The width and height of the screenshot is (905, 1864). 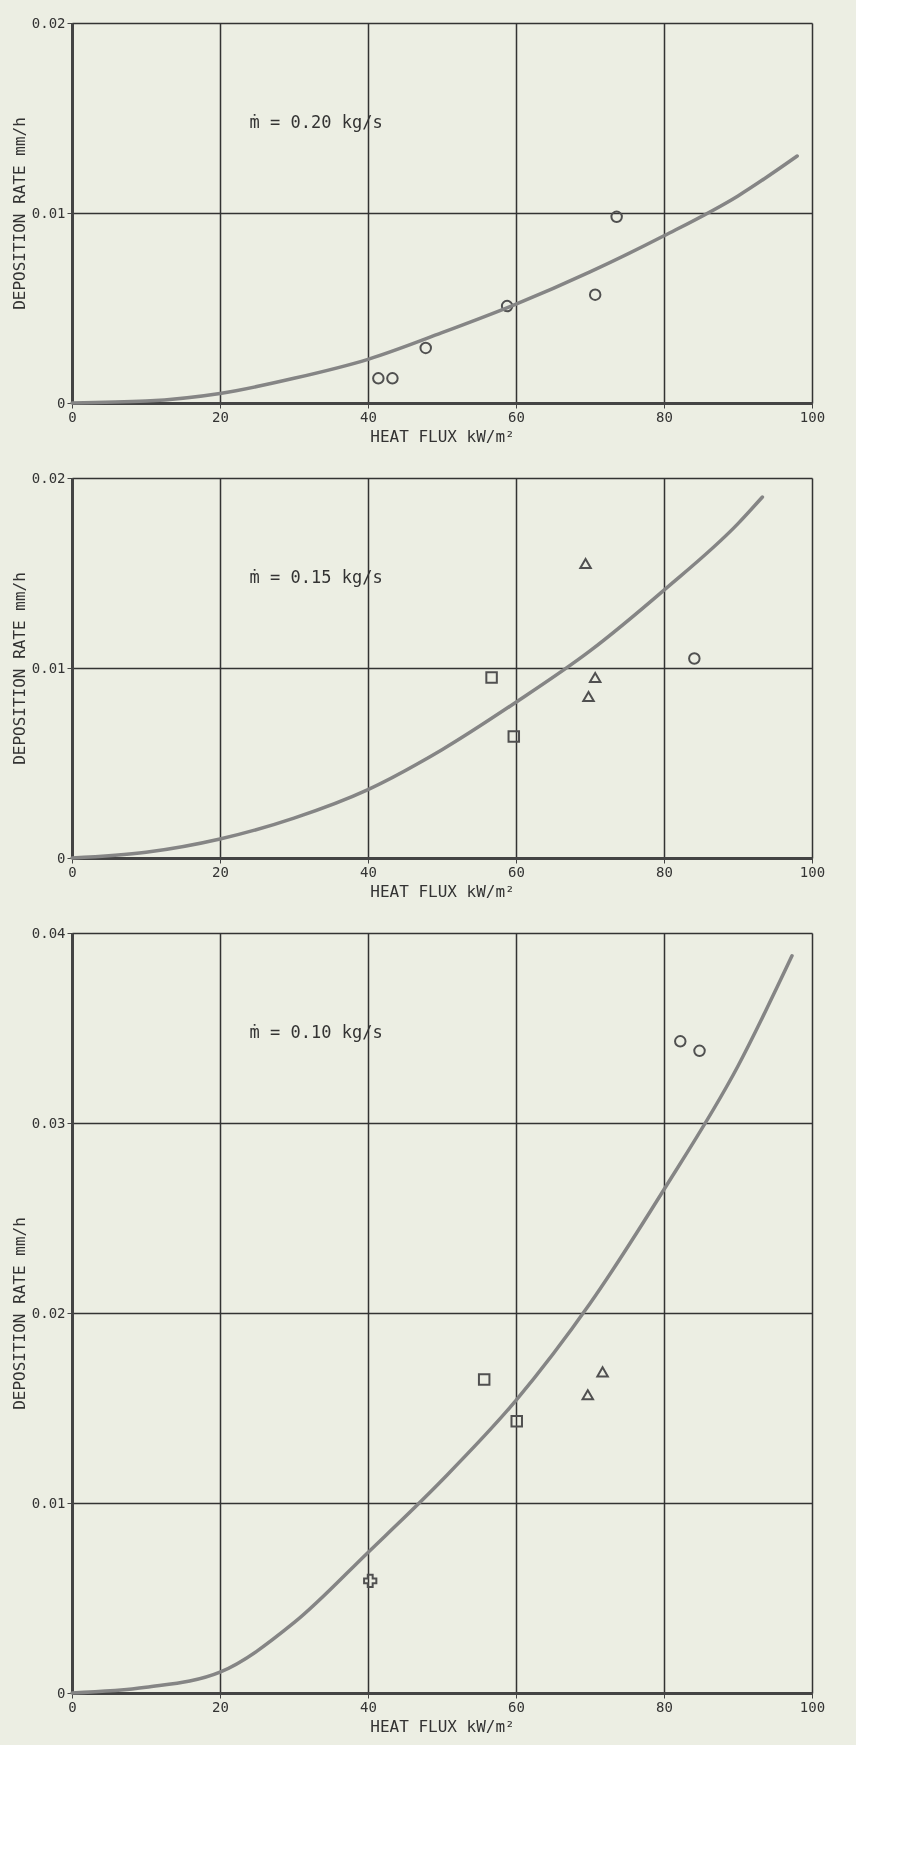 What do you see at coordinates (48, 1122) in the screenshot?
I see `y-tick-label: 0.03` at bounding box center [48, 1122].